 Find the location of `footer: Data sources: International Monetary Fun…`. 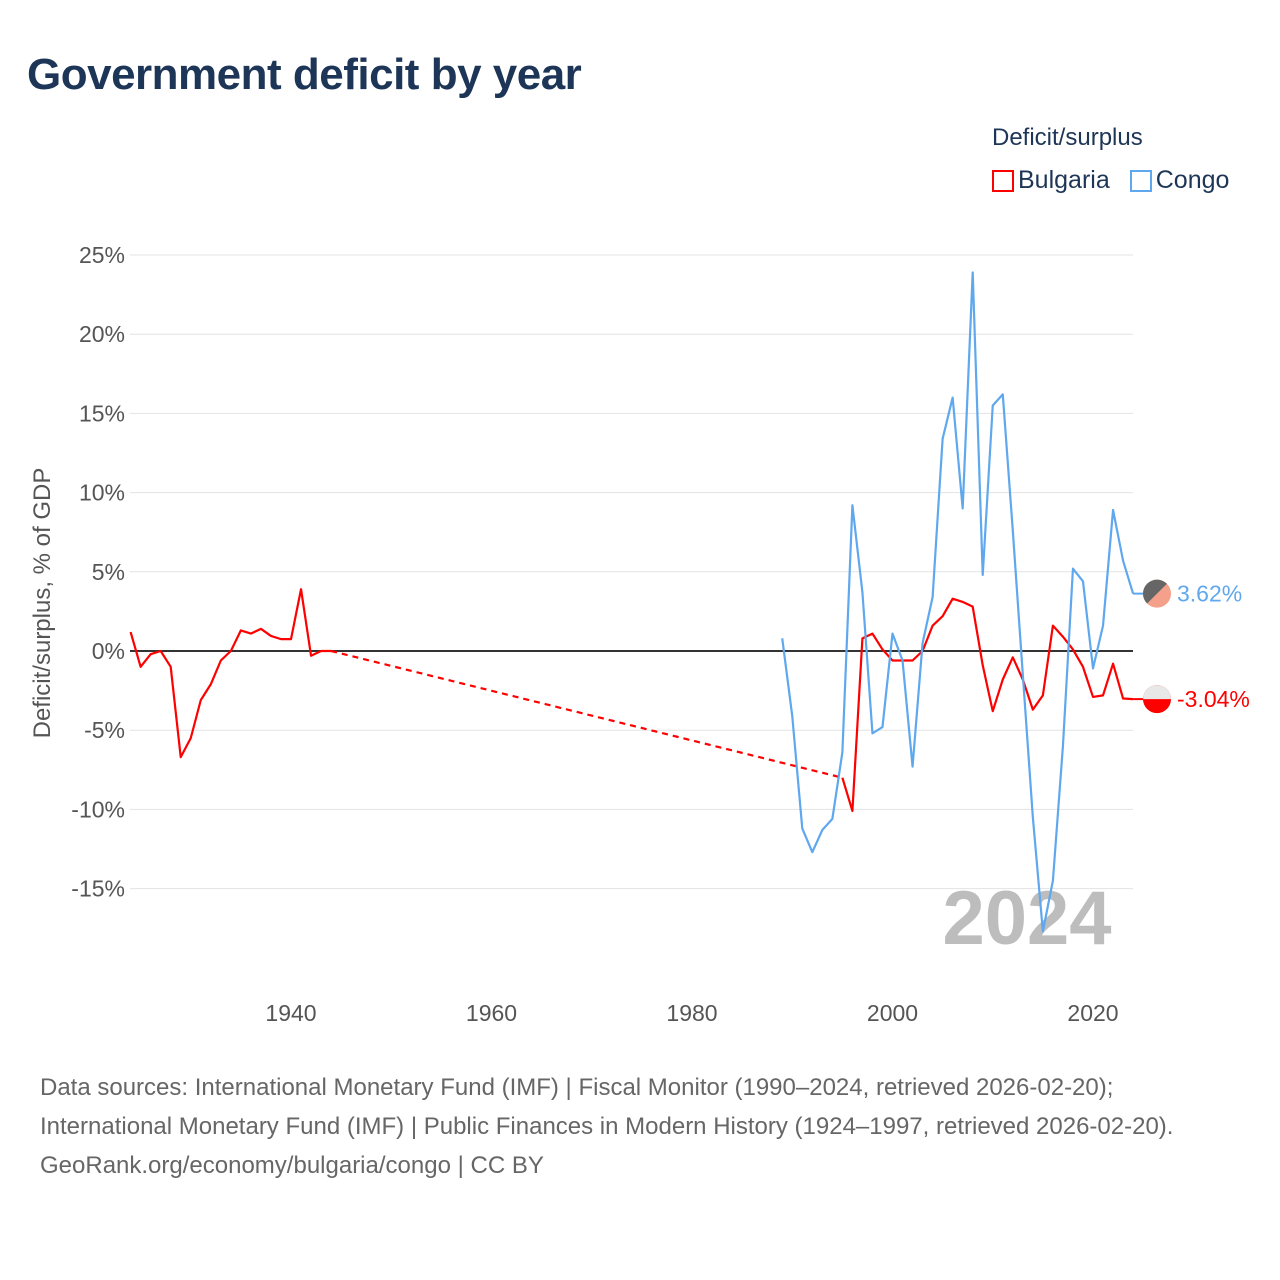

footer: Data sources: International Monetary Fun… is located at coordinates (640, 1126).